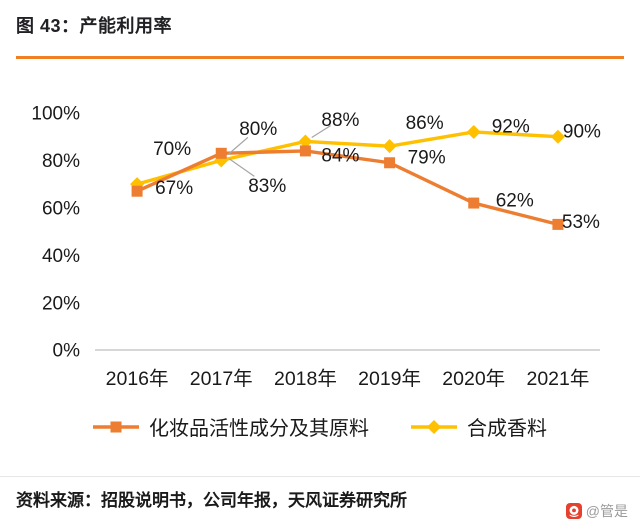 Image resolution: width=640 pixels, height=526 pixels. What do you see at coordinates (581, 222) in the screenshot?
I see `data-label: 53%` at bounding box center [581, 222].